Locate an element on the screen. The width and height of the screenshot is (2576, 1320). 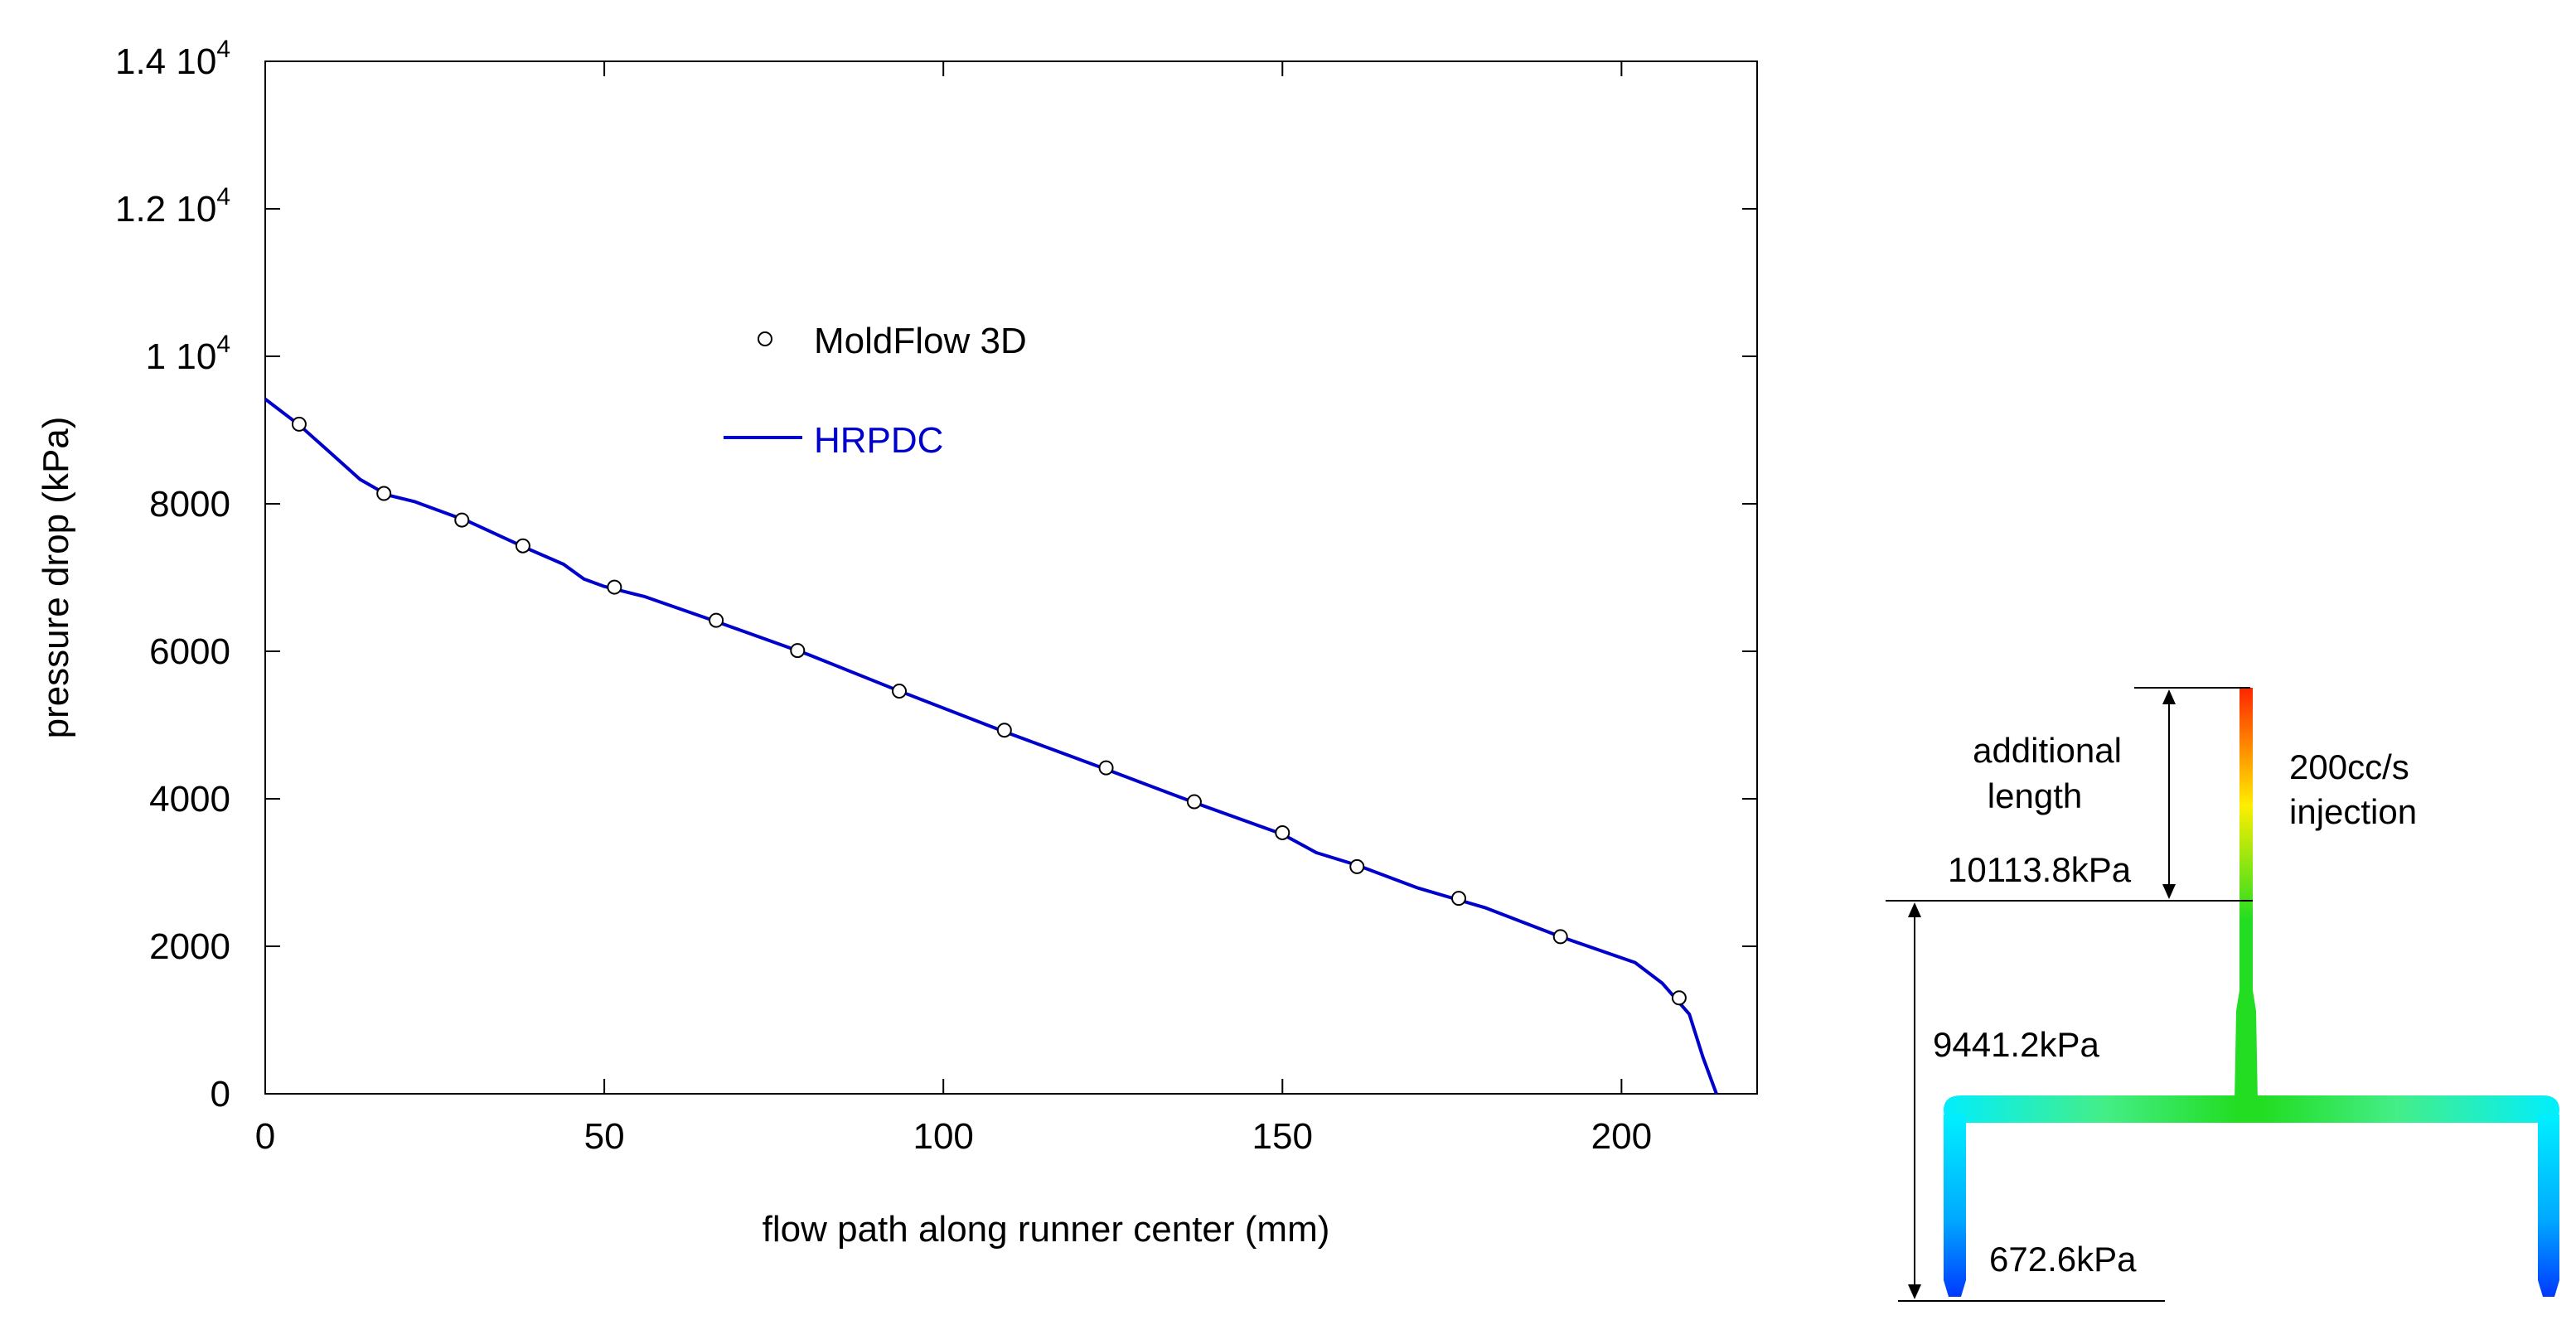
y-tick-label: 1.2 104 is located at coordinates (172, 206).